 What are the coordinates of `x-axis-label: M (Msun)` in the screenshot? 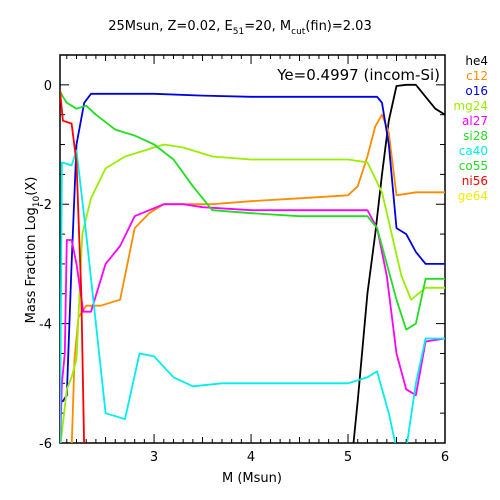 It's located at (252, 478).